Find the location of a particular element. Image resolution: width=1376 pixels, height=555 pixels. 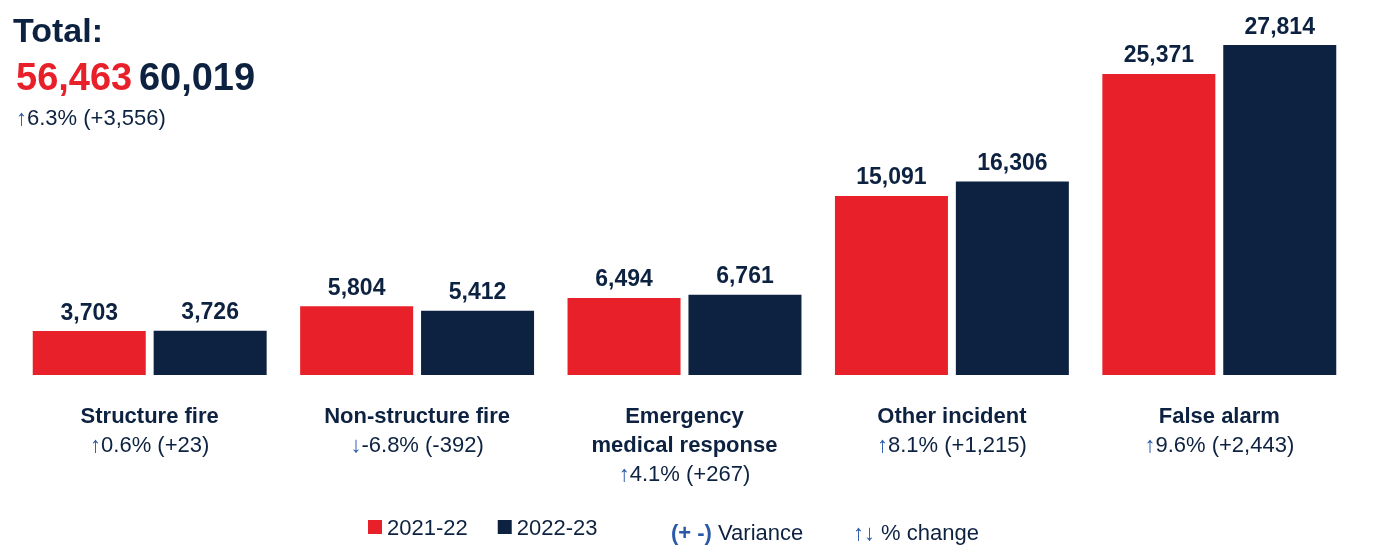

data-label: 16,306 is located at coordinates (1012, 162).